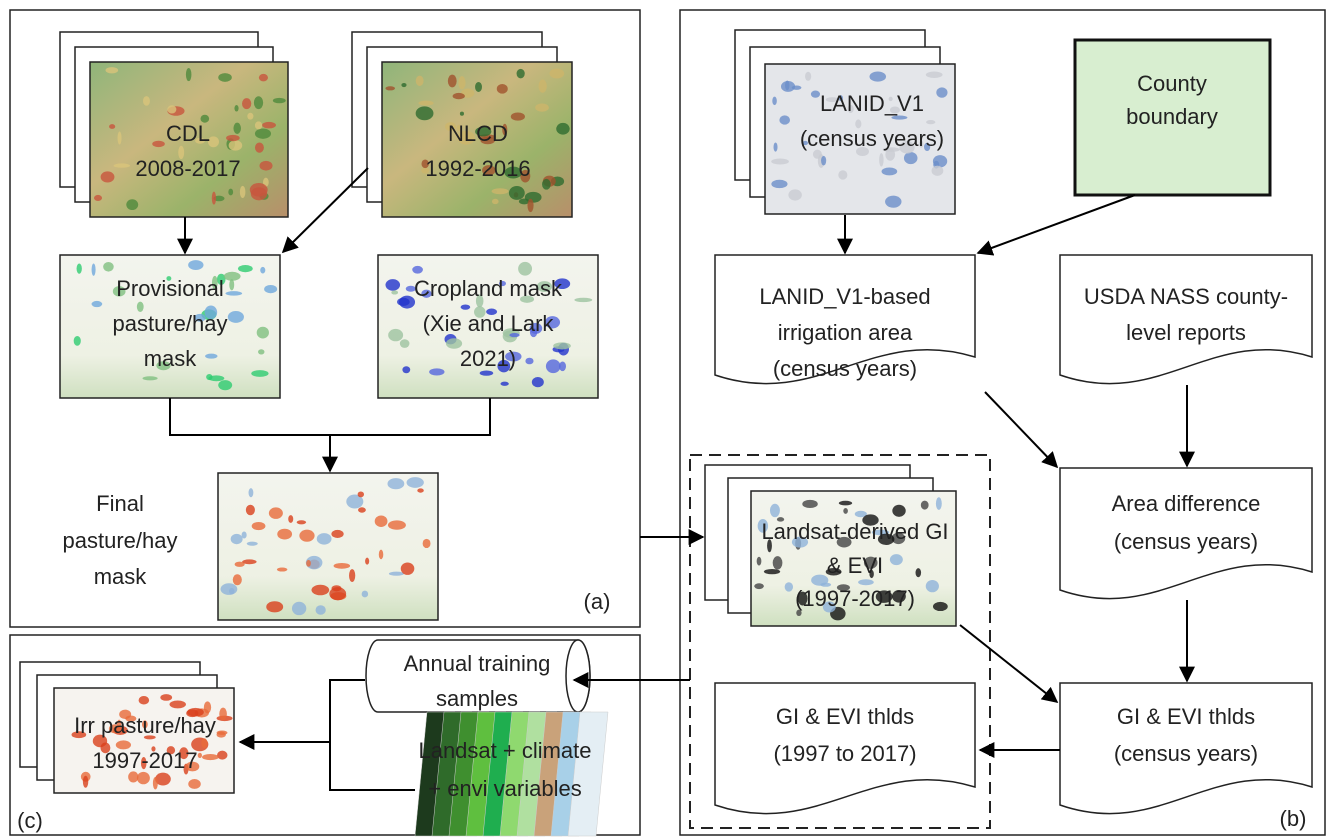 Image resolution: width=1332 pixels, height=840 pixels. Describe the element at coordinates (845, 716) in the screenshot. I see `node-text: GI & EVI thlds` at that location.